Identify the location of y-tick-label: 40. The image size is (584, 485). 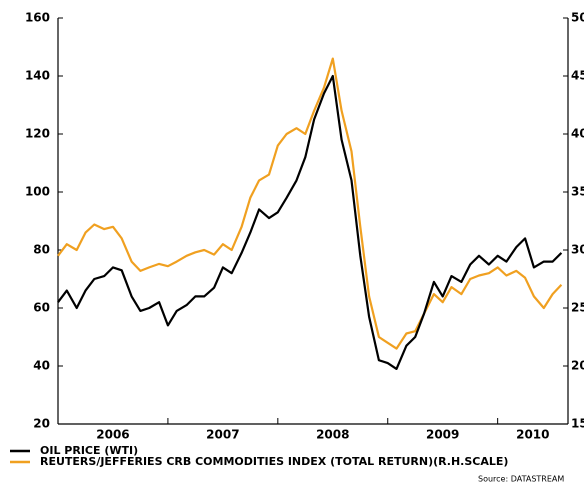
(41, 366).